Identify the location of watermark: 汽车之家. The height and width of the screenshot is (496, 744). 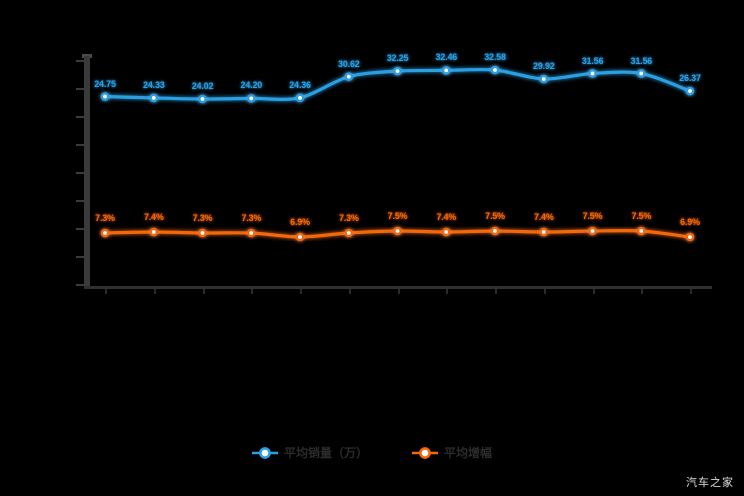
(710, 483).